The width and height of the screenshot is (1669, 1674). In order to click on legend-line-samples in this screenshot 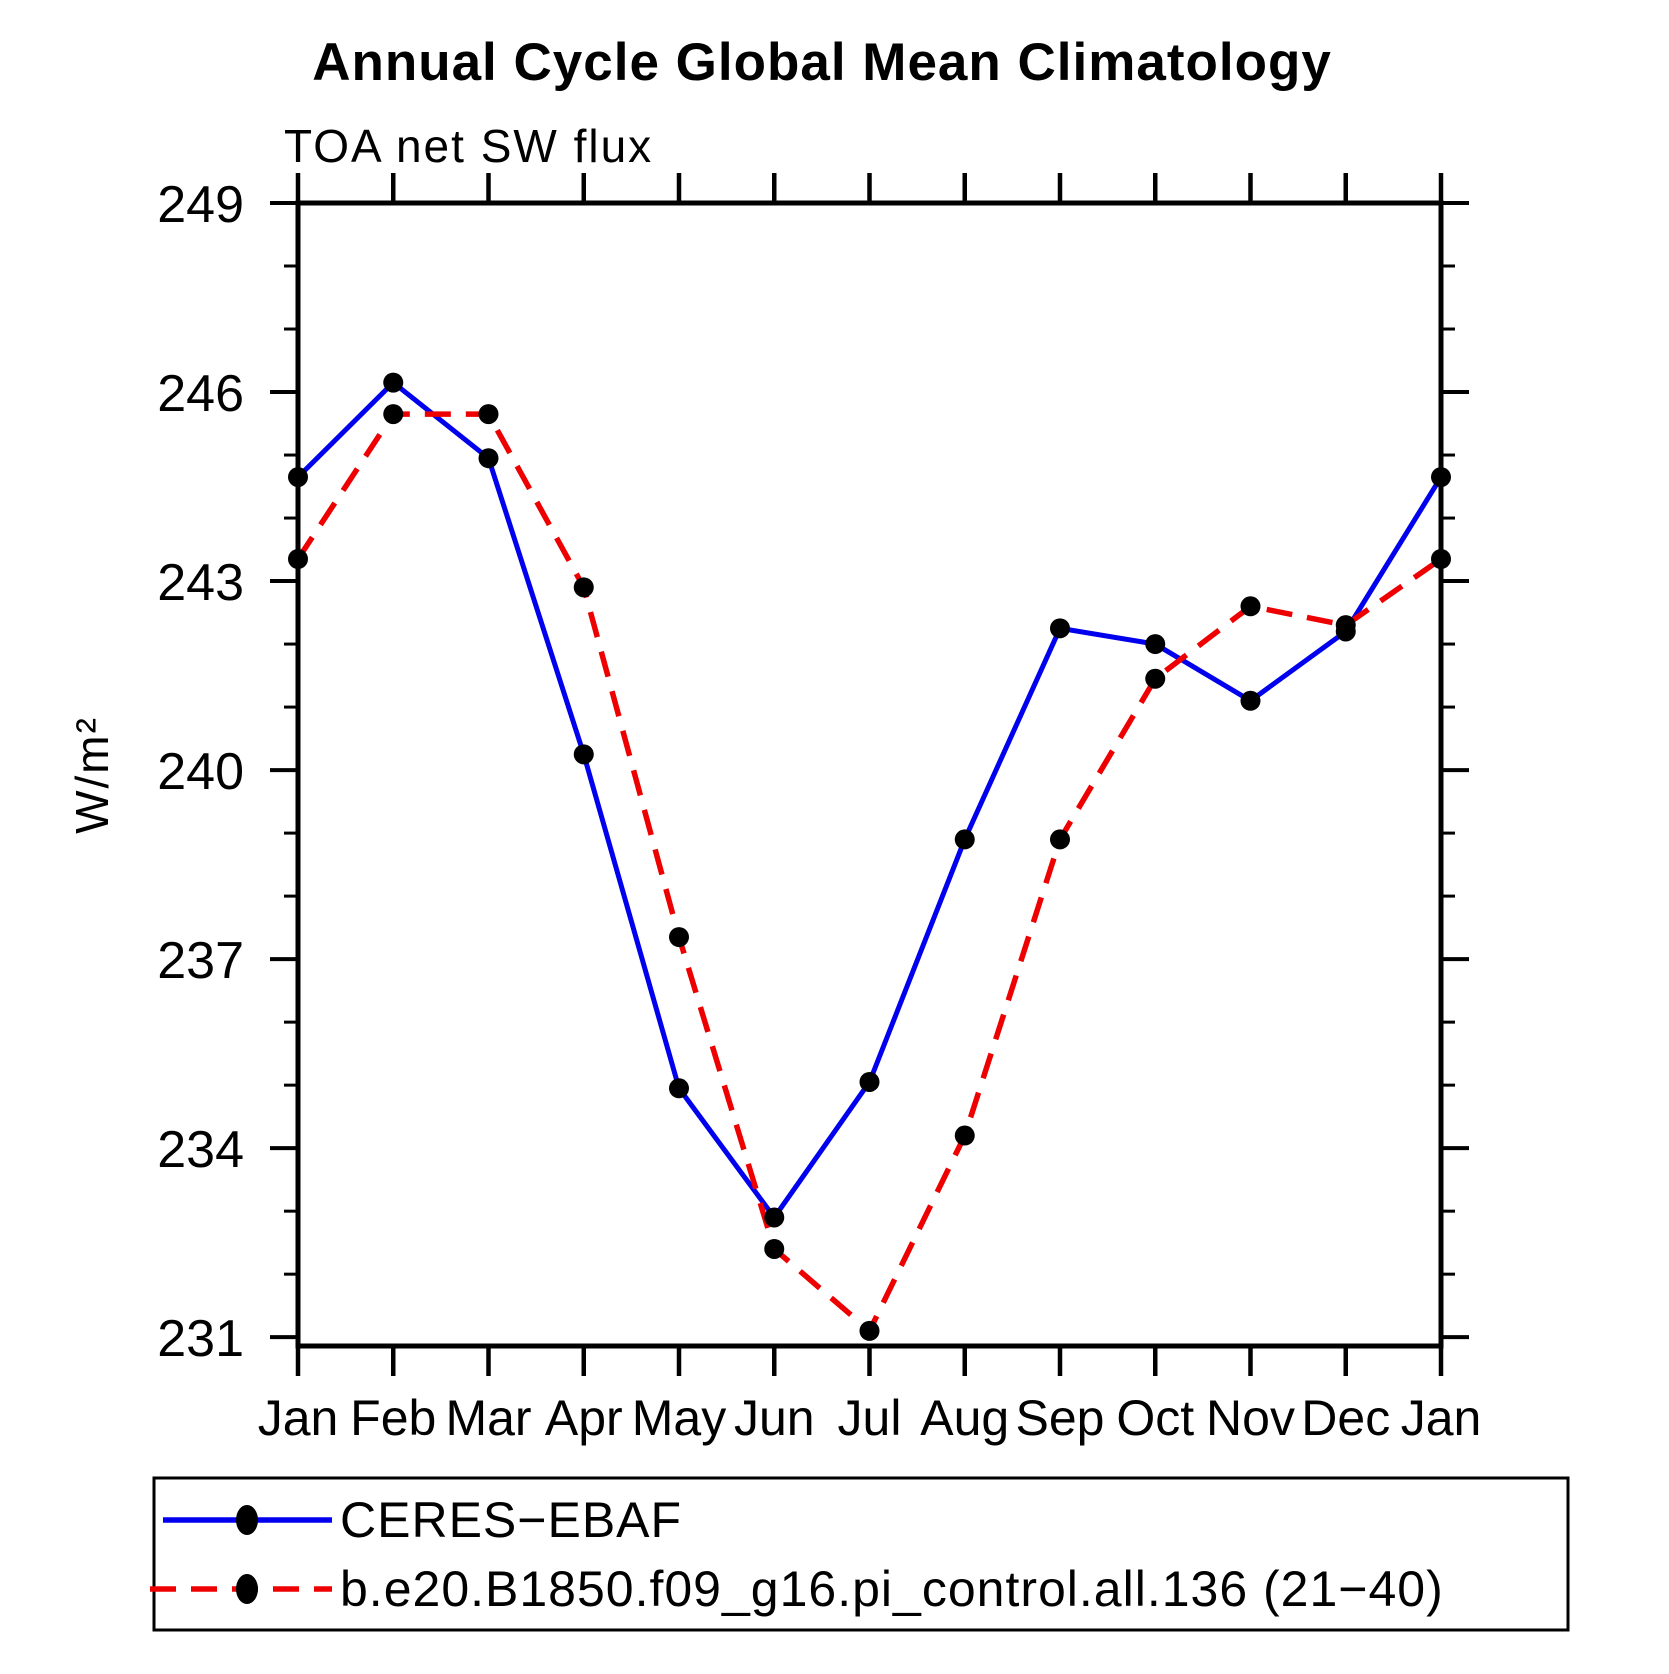, I will do `click(241, 1554)`.